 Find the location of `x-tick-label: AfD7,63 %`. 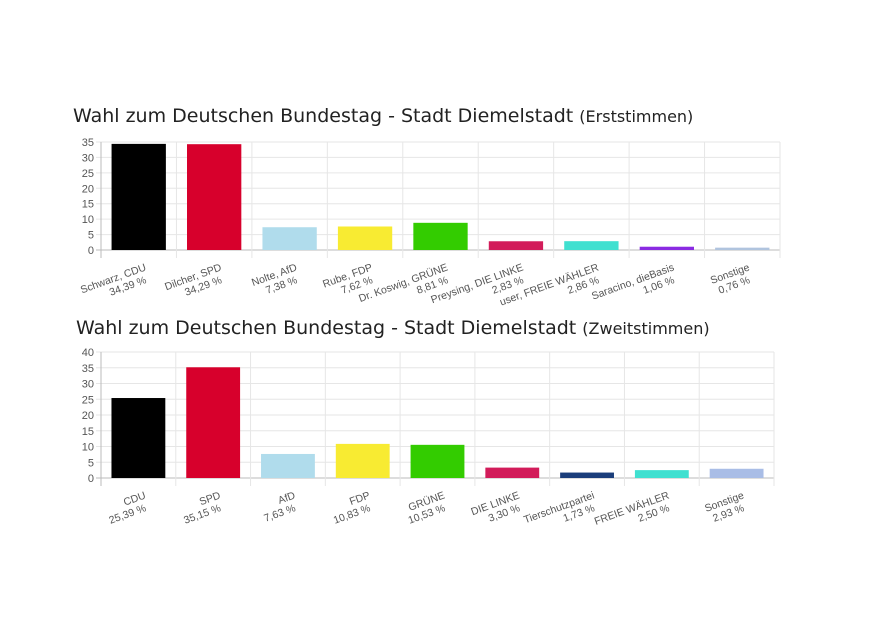

x-tick-label: AfD7,63 % is located at coordinates (279, 506).